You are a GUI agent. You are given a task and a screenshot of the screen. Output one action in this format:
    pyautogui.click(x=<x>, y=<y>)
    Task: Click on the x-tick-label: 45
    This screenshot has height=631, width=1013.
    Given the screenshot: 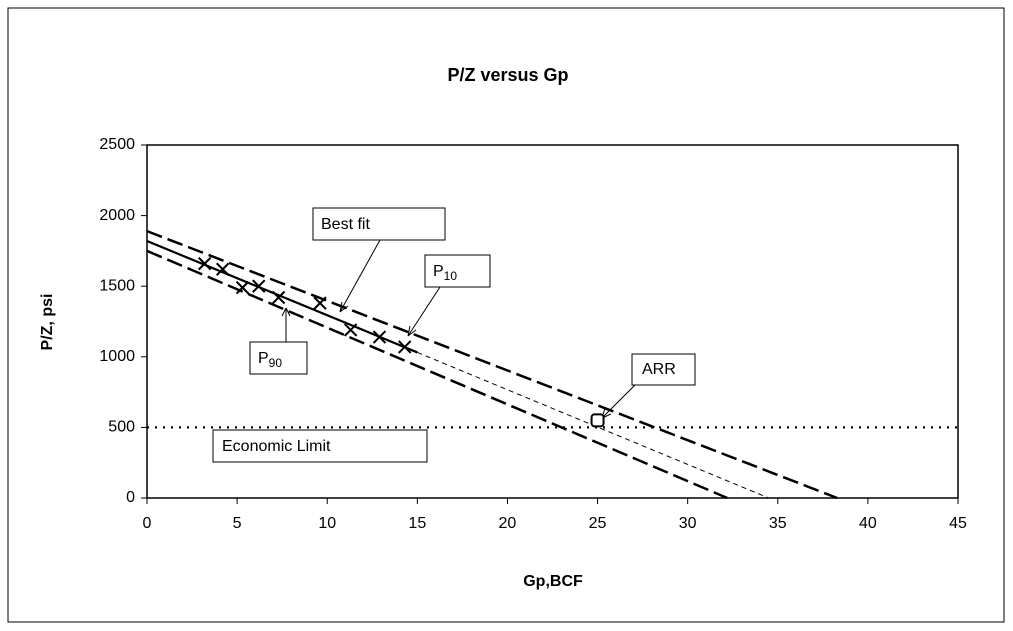 What is the action you would take?
    pyautogui.click(x=958, y=523)
    